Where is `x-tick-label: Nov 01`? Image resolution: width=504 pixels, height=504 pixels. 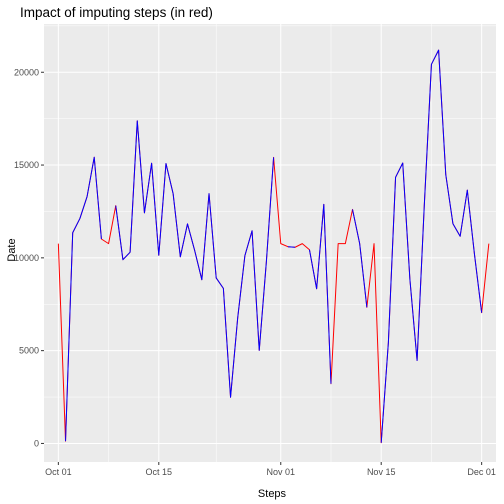
x-tick-label: Nov 01 is located at coordinates (280, 472).